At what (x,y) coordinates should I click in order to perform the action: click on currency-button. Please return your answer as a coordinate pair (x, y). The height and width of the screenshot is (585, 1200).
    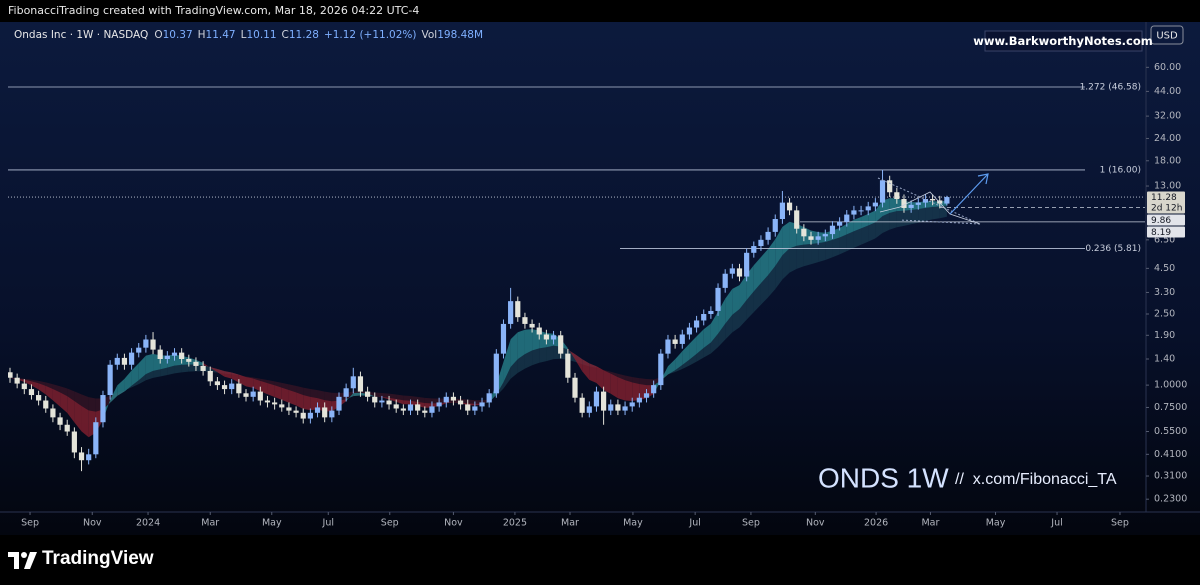
    Looking at the image, I should click on (1167, 35).